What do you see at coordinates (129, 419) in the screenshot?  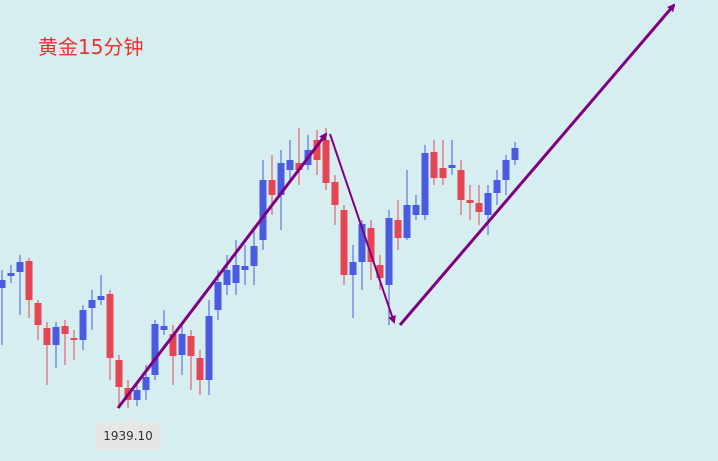 I see `label-pointer` at bounding box center [129, 419].